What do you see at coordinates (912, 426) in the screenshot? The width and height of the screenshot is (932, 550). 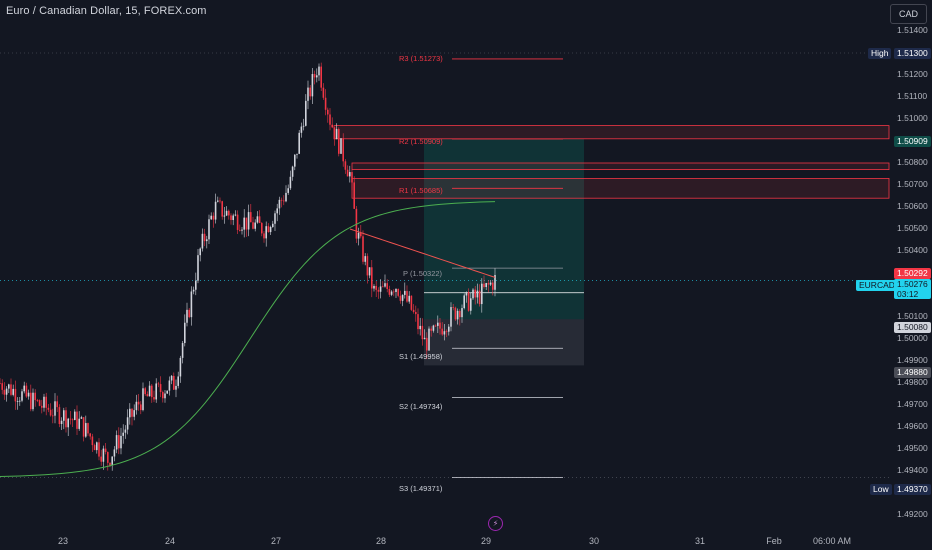 I see `price-tick: 1.49600` at bounding box center [912, 426].